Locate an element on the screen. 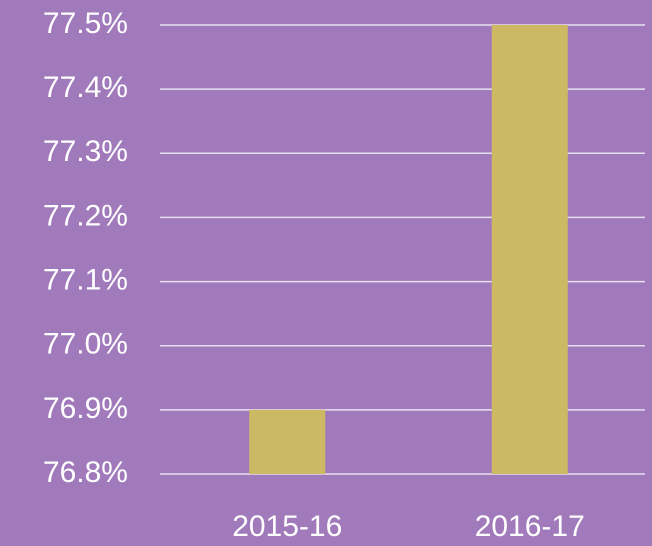  y-tick-label: 76.9% is located at coordinates (85, 408).